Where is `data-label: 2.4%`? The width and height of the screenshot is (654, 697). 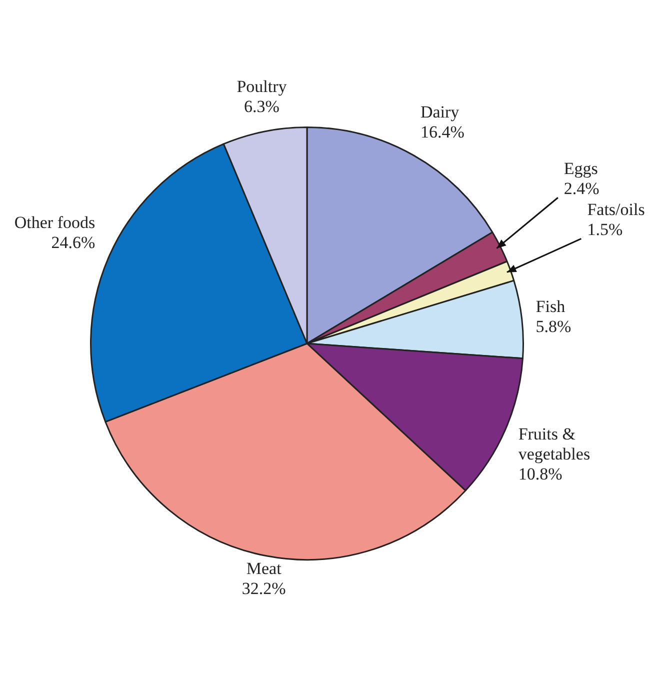 data-label: 2.4% is located at coordinates (582, 188).